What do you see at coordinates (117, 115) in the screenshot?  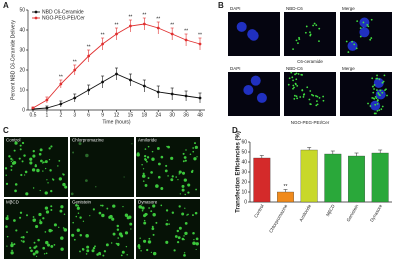 I see `x-tick-label: 12` at bounding box center [117, 115].